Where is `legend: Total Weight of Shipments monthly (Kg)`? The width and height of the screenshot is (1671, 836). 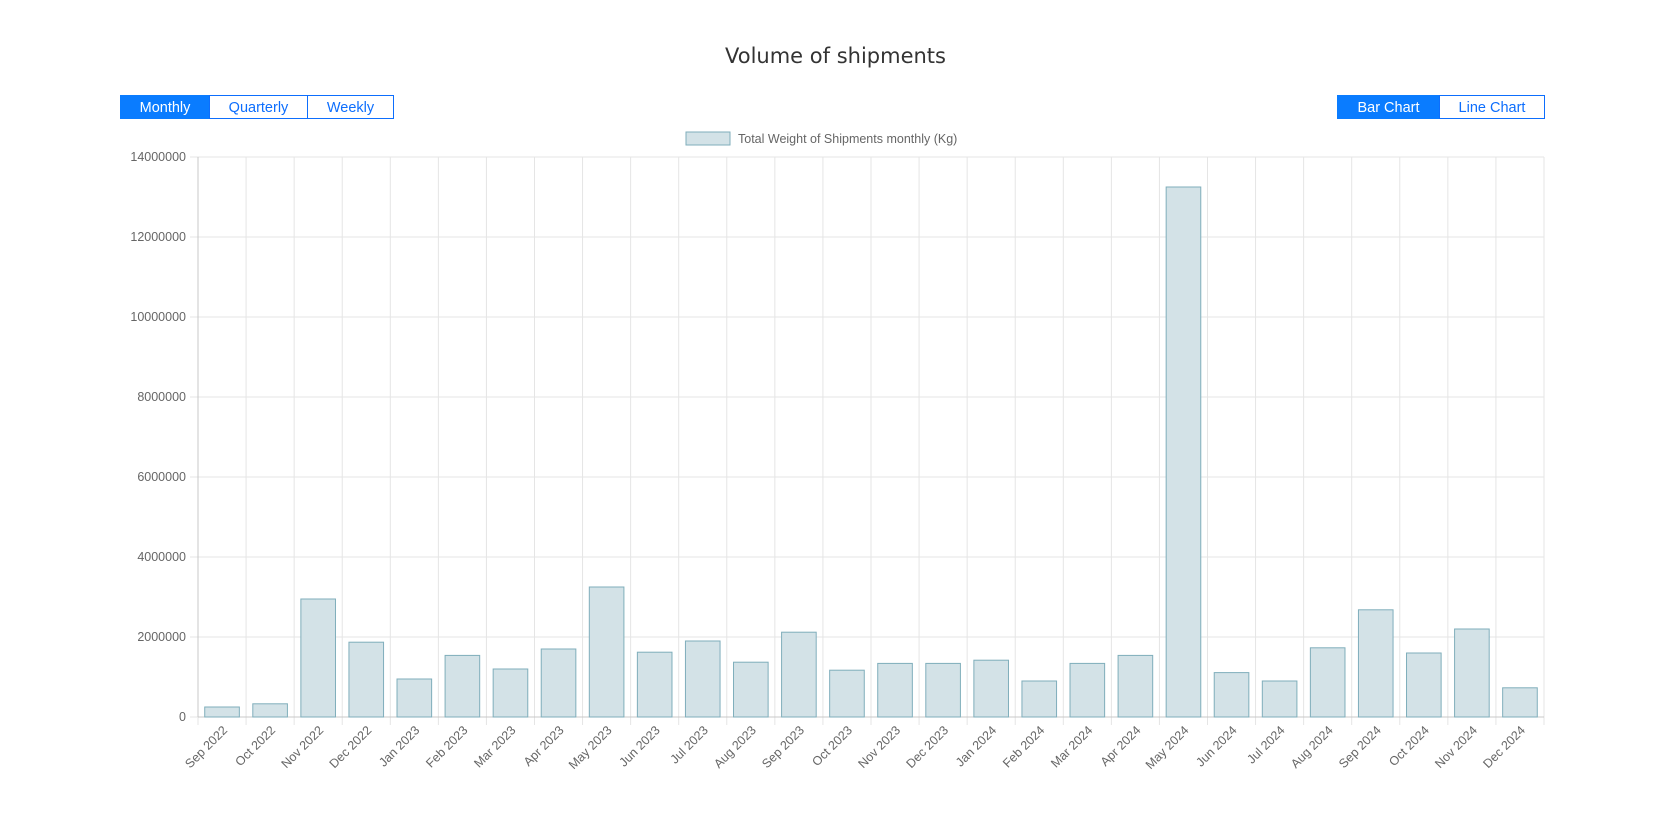
legend: Total Weight of Shipments monthly (Kg) is located at coordinates (821, 138).